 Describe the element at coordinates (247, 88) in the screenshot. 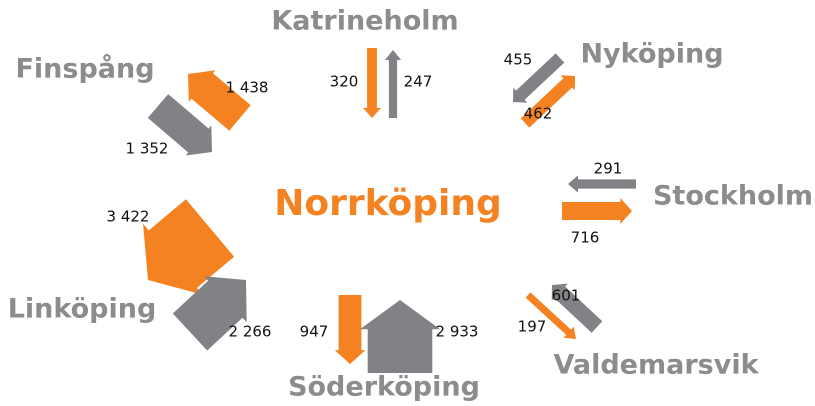

I see `flow-value: 1 438` at that location.